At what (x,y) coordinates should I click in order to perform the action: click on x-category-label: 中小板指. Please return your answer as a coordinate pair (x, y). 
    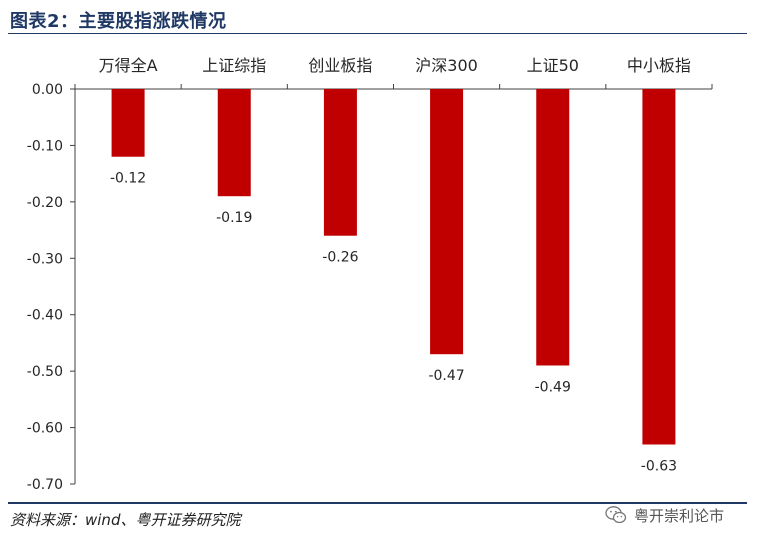
    Looking at the image, I should click on (659, 65).